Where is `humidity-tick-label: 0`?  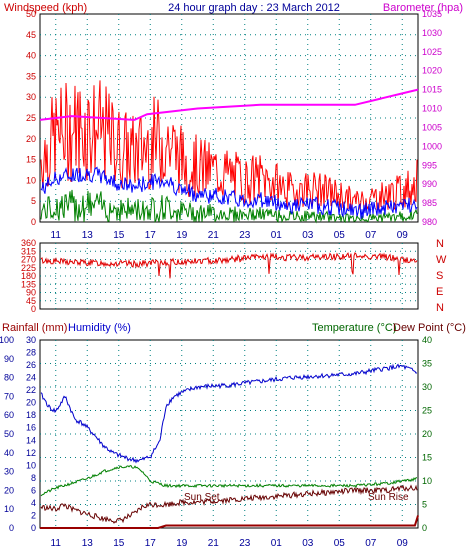 humidity-tick-label: 0 is located at coordinates (11, 528).